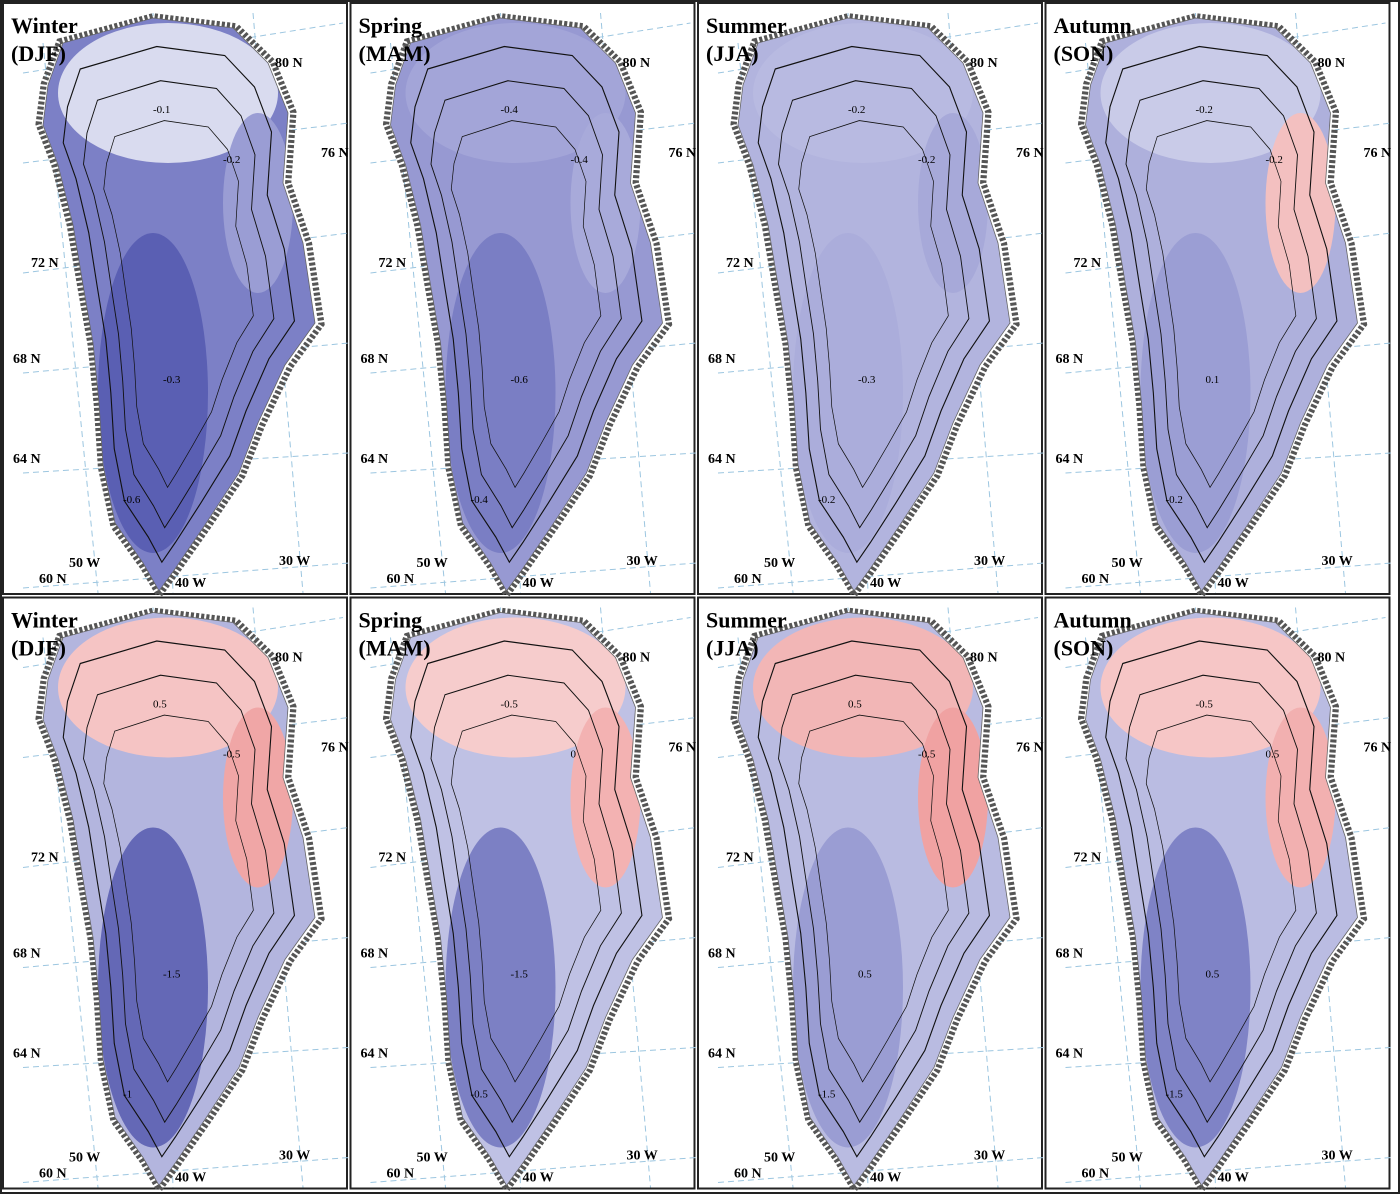  I want to click on season-title: Summer, so click(746, 620).